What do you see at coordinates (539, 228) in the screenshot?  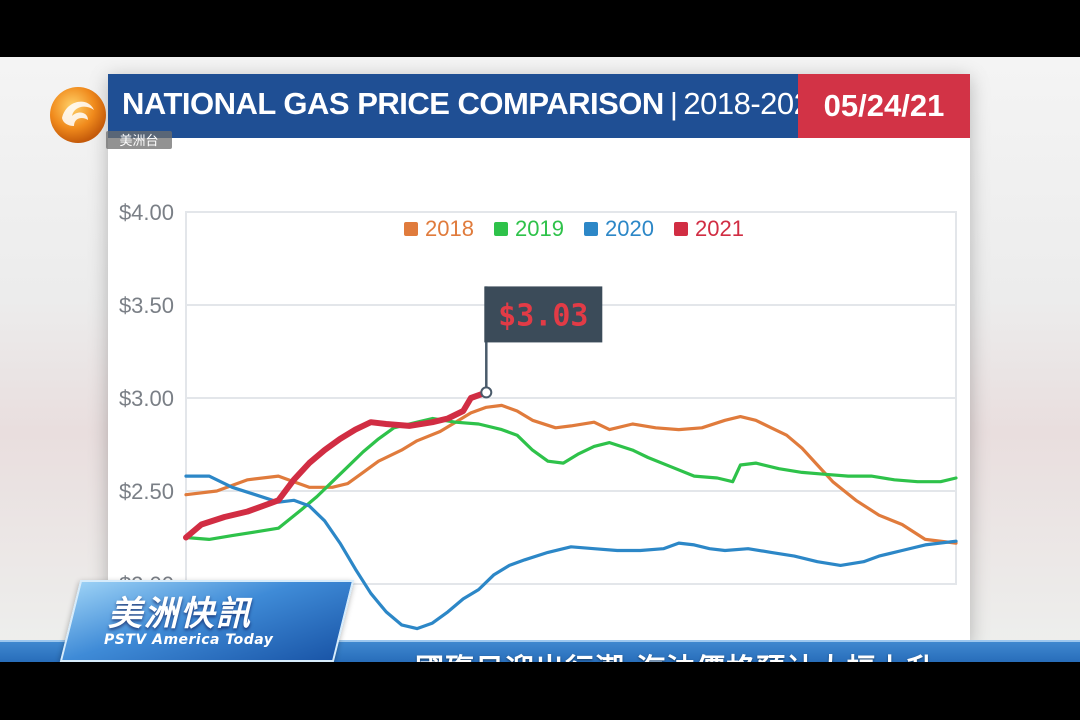 I see `legend-label-2019: 2019` at bounding box center [539, 228].